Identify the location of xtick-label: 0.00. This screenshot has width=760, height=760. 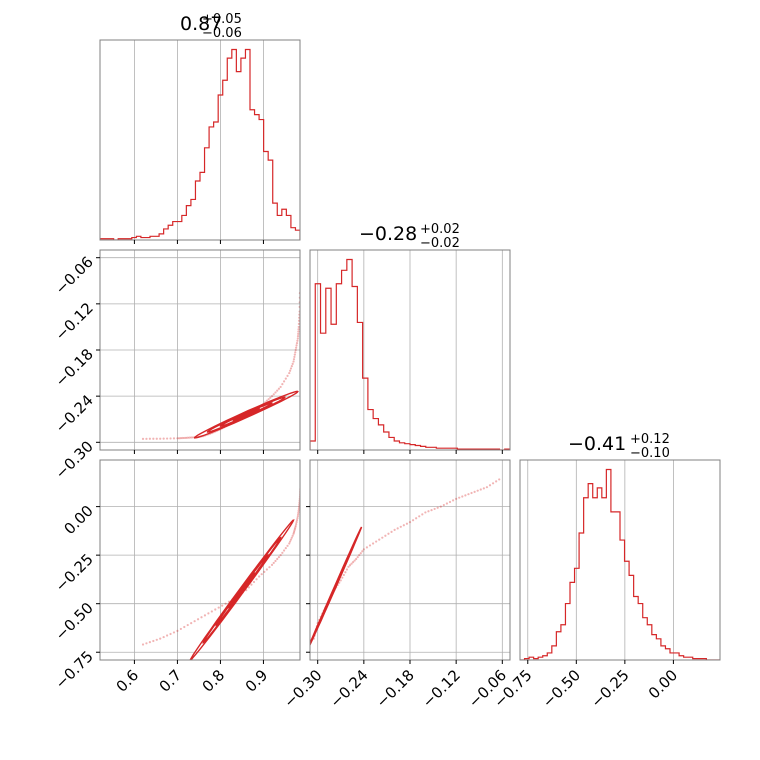
(663, 684).